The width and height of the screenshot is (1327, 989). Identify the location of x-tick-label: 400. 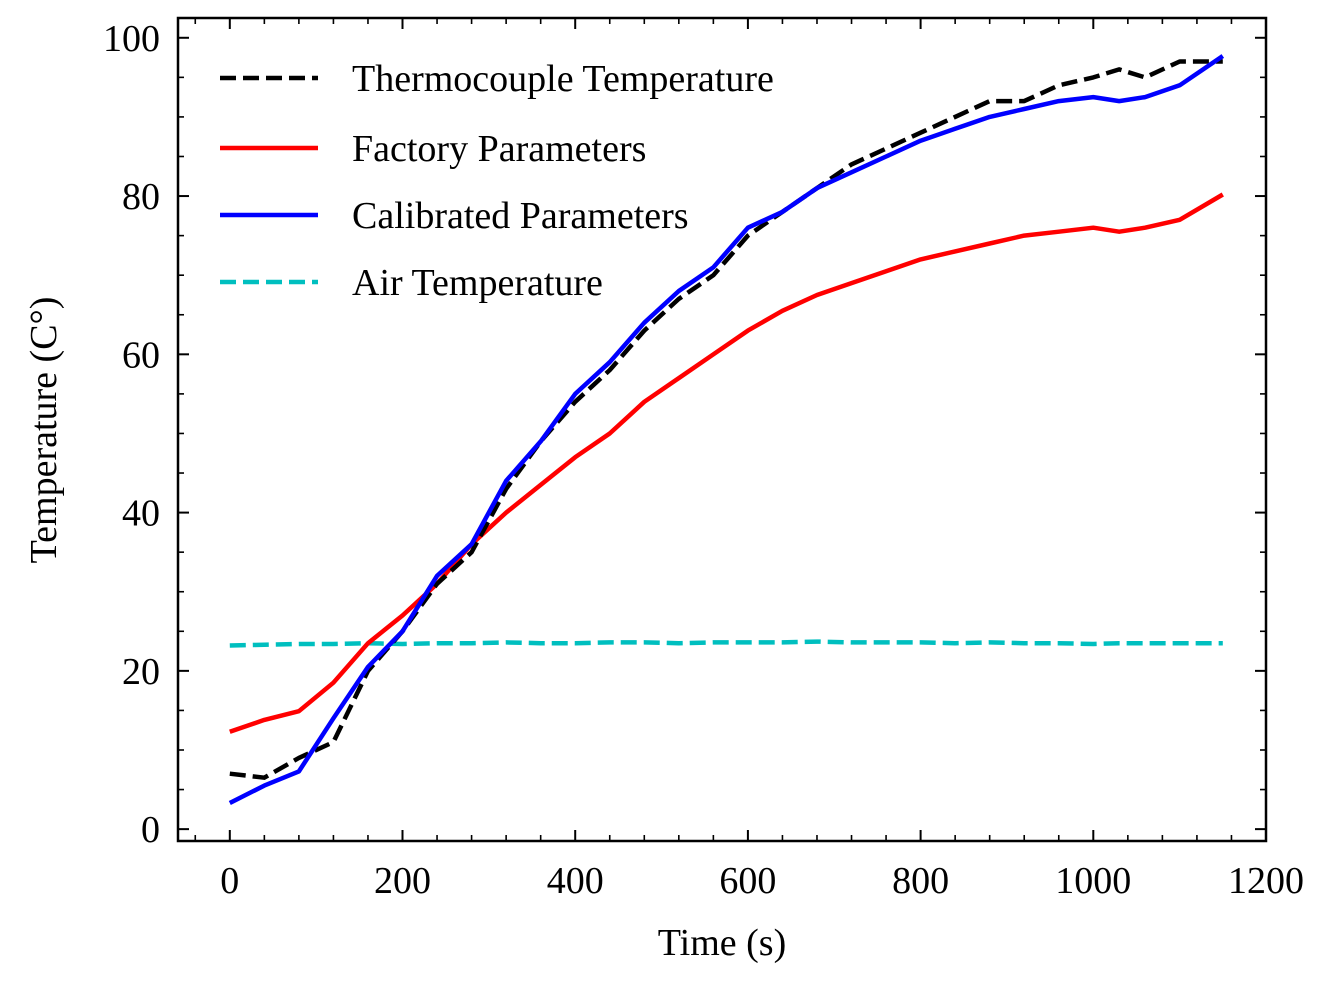
(575, 881).